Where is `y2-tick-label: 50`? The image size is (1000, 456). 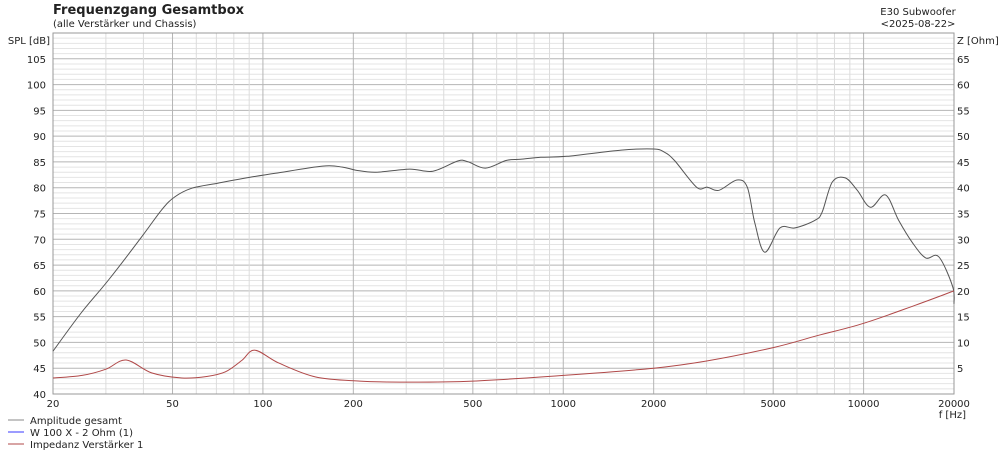
y2-tick-label: 50 is located at coordinates (963, 137).